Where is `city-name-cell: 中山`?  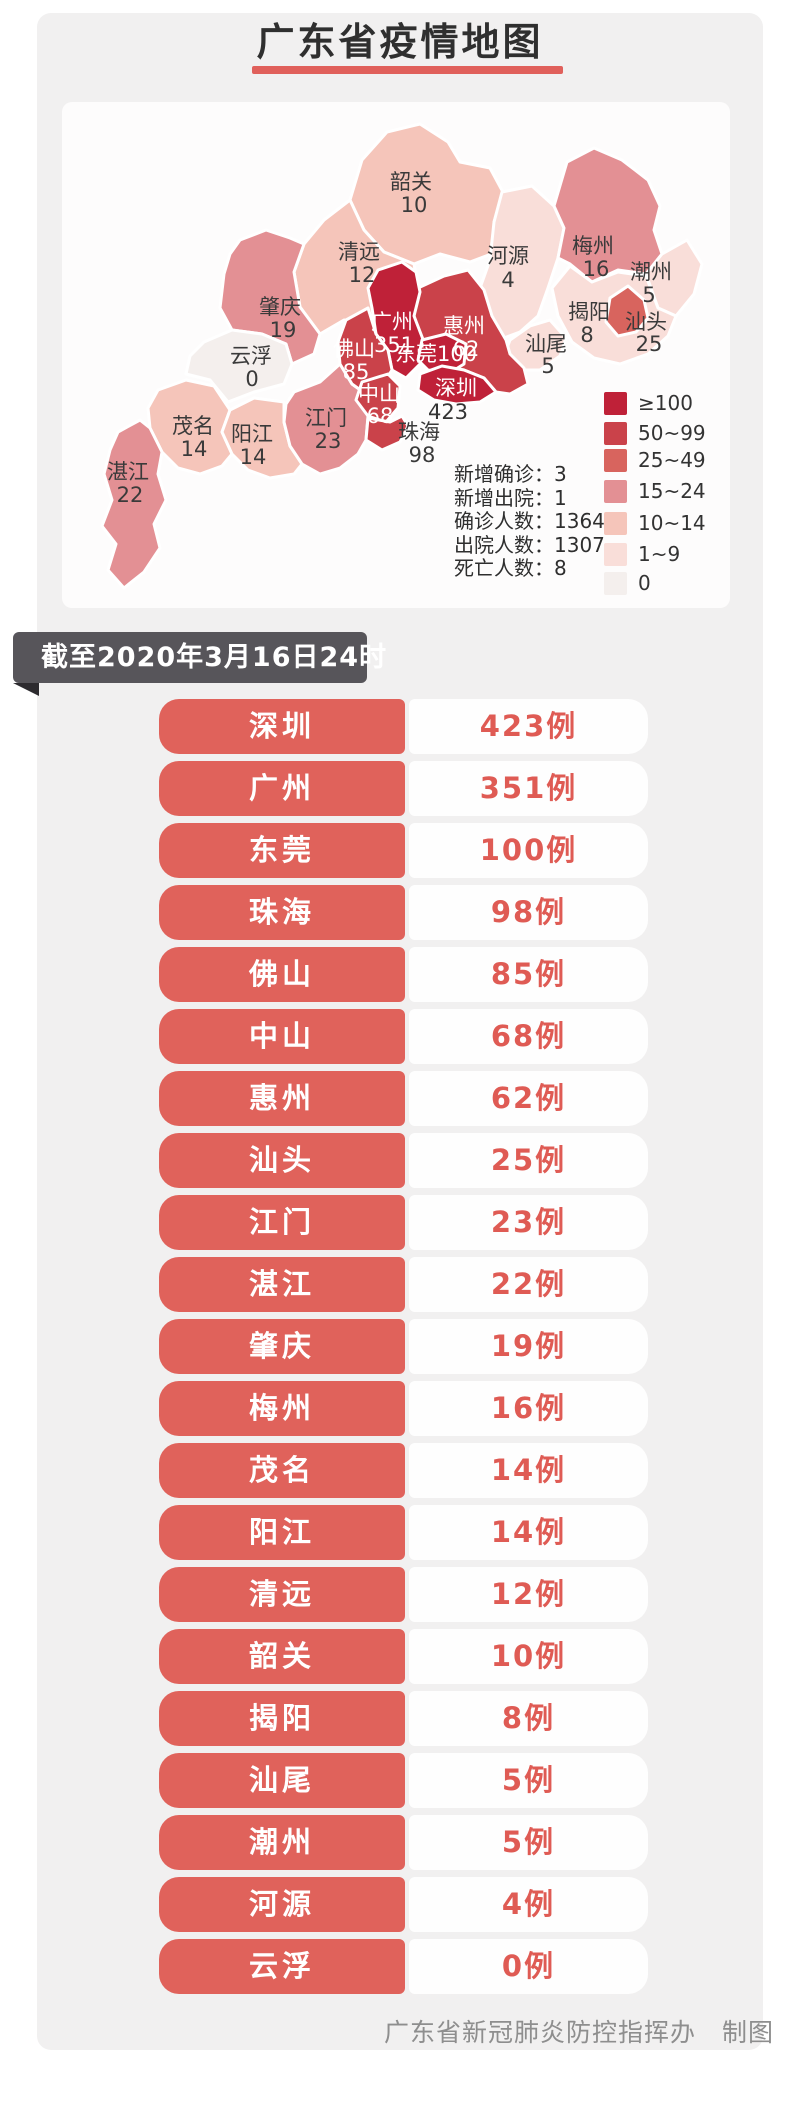
city-name-cell: 中山 is located at coordinates (282, 1036).